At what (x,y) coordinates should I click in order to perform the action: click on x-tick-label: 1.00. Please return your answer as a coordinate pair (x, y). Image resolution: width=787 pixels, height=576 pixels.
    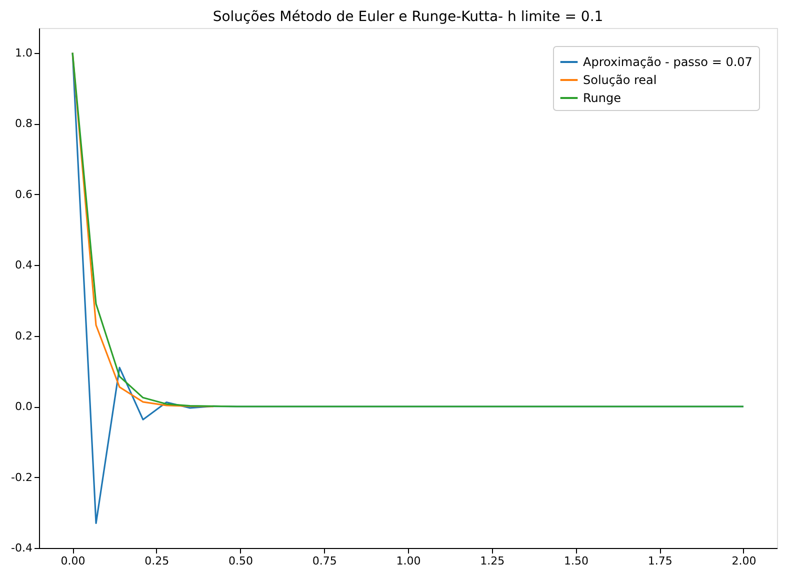
    Looking at the image, I should click on (408, 561).